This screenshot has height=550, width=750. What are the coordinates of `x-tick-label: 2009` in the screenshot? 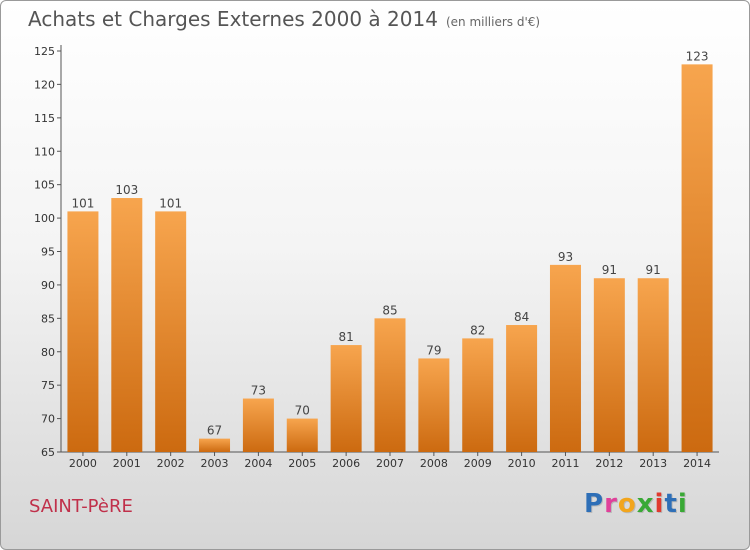 It's located at (478, 463).